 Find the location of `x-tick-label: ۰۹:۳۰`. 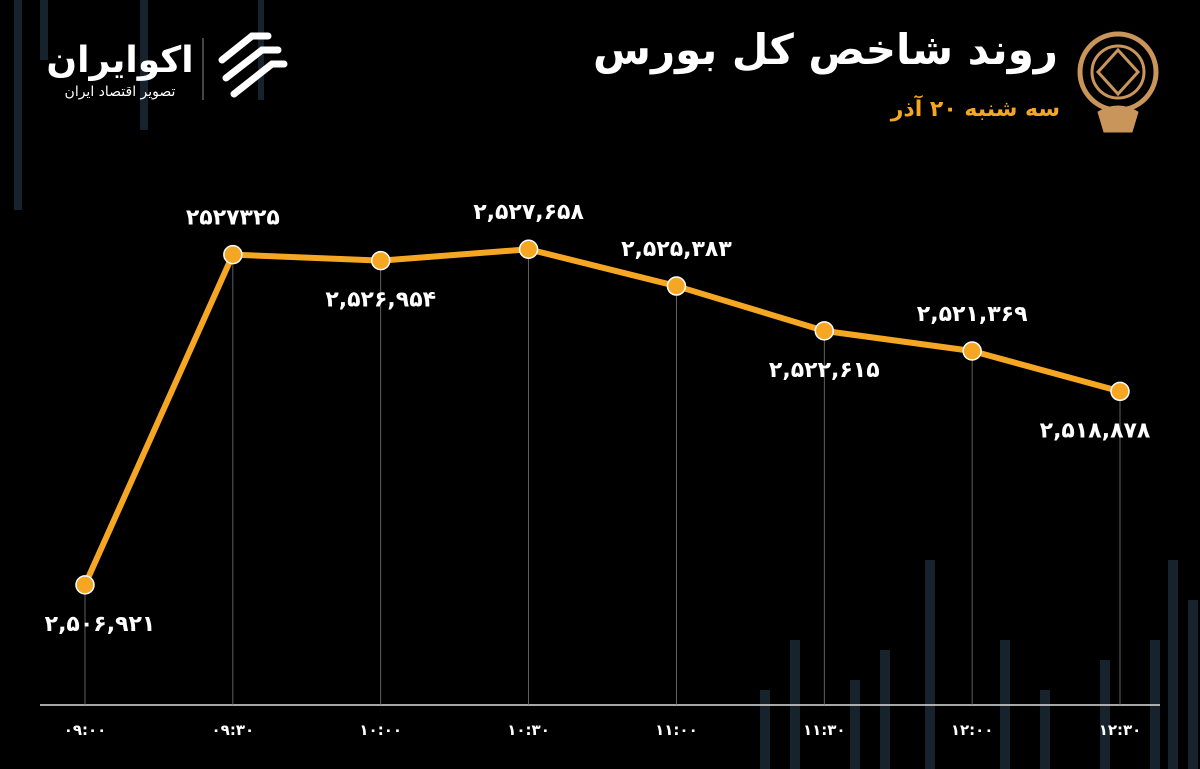

x-tick-label: ۰۹:۳۰ is located at coordinates (233, 730).